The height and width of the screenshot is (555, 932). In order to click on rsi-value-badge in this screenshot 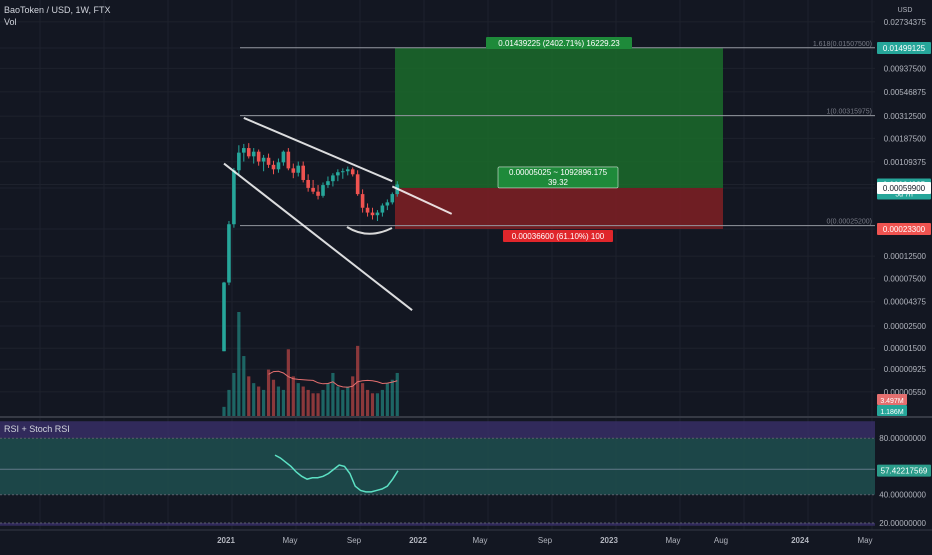, I will do `click(904, 470)`.